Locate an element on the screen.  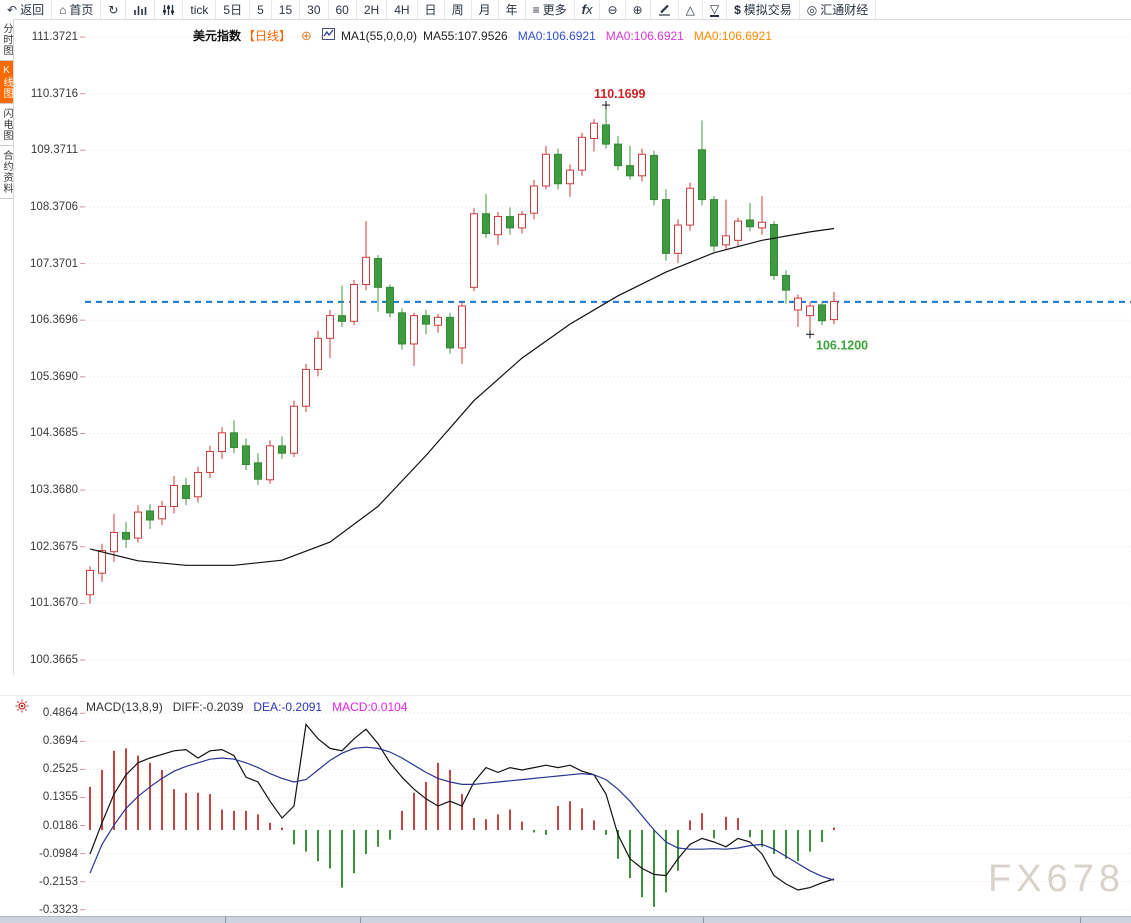
sliders-icon is located at coordinates (168, 10).